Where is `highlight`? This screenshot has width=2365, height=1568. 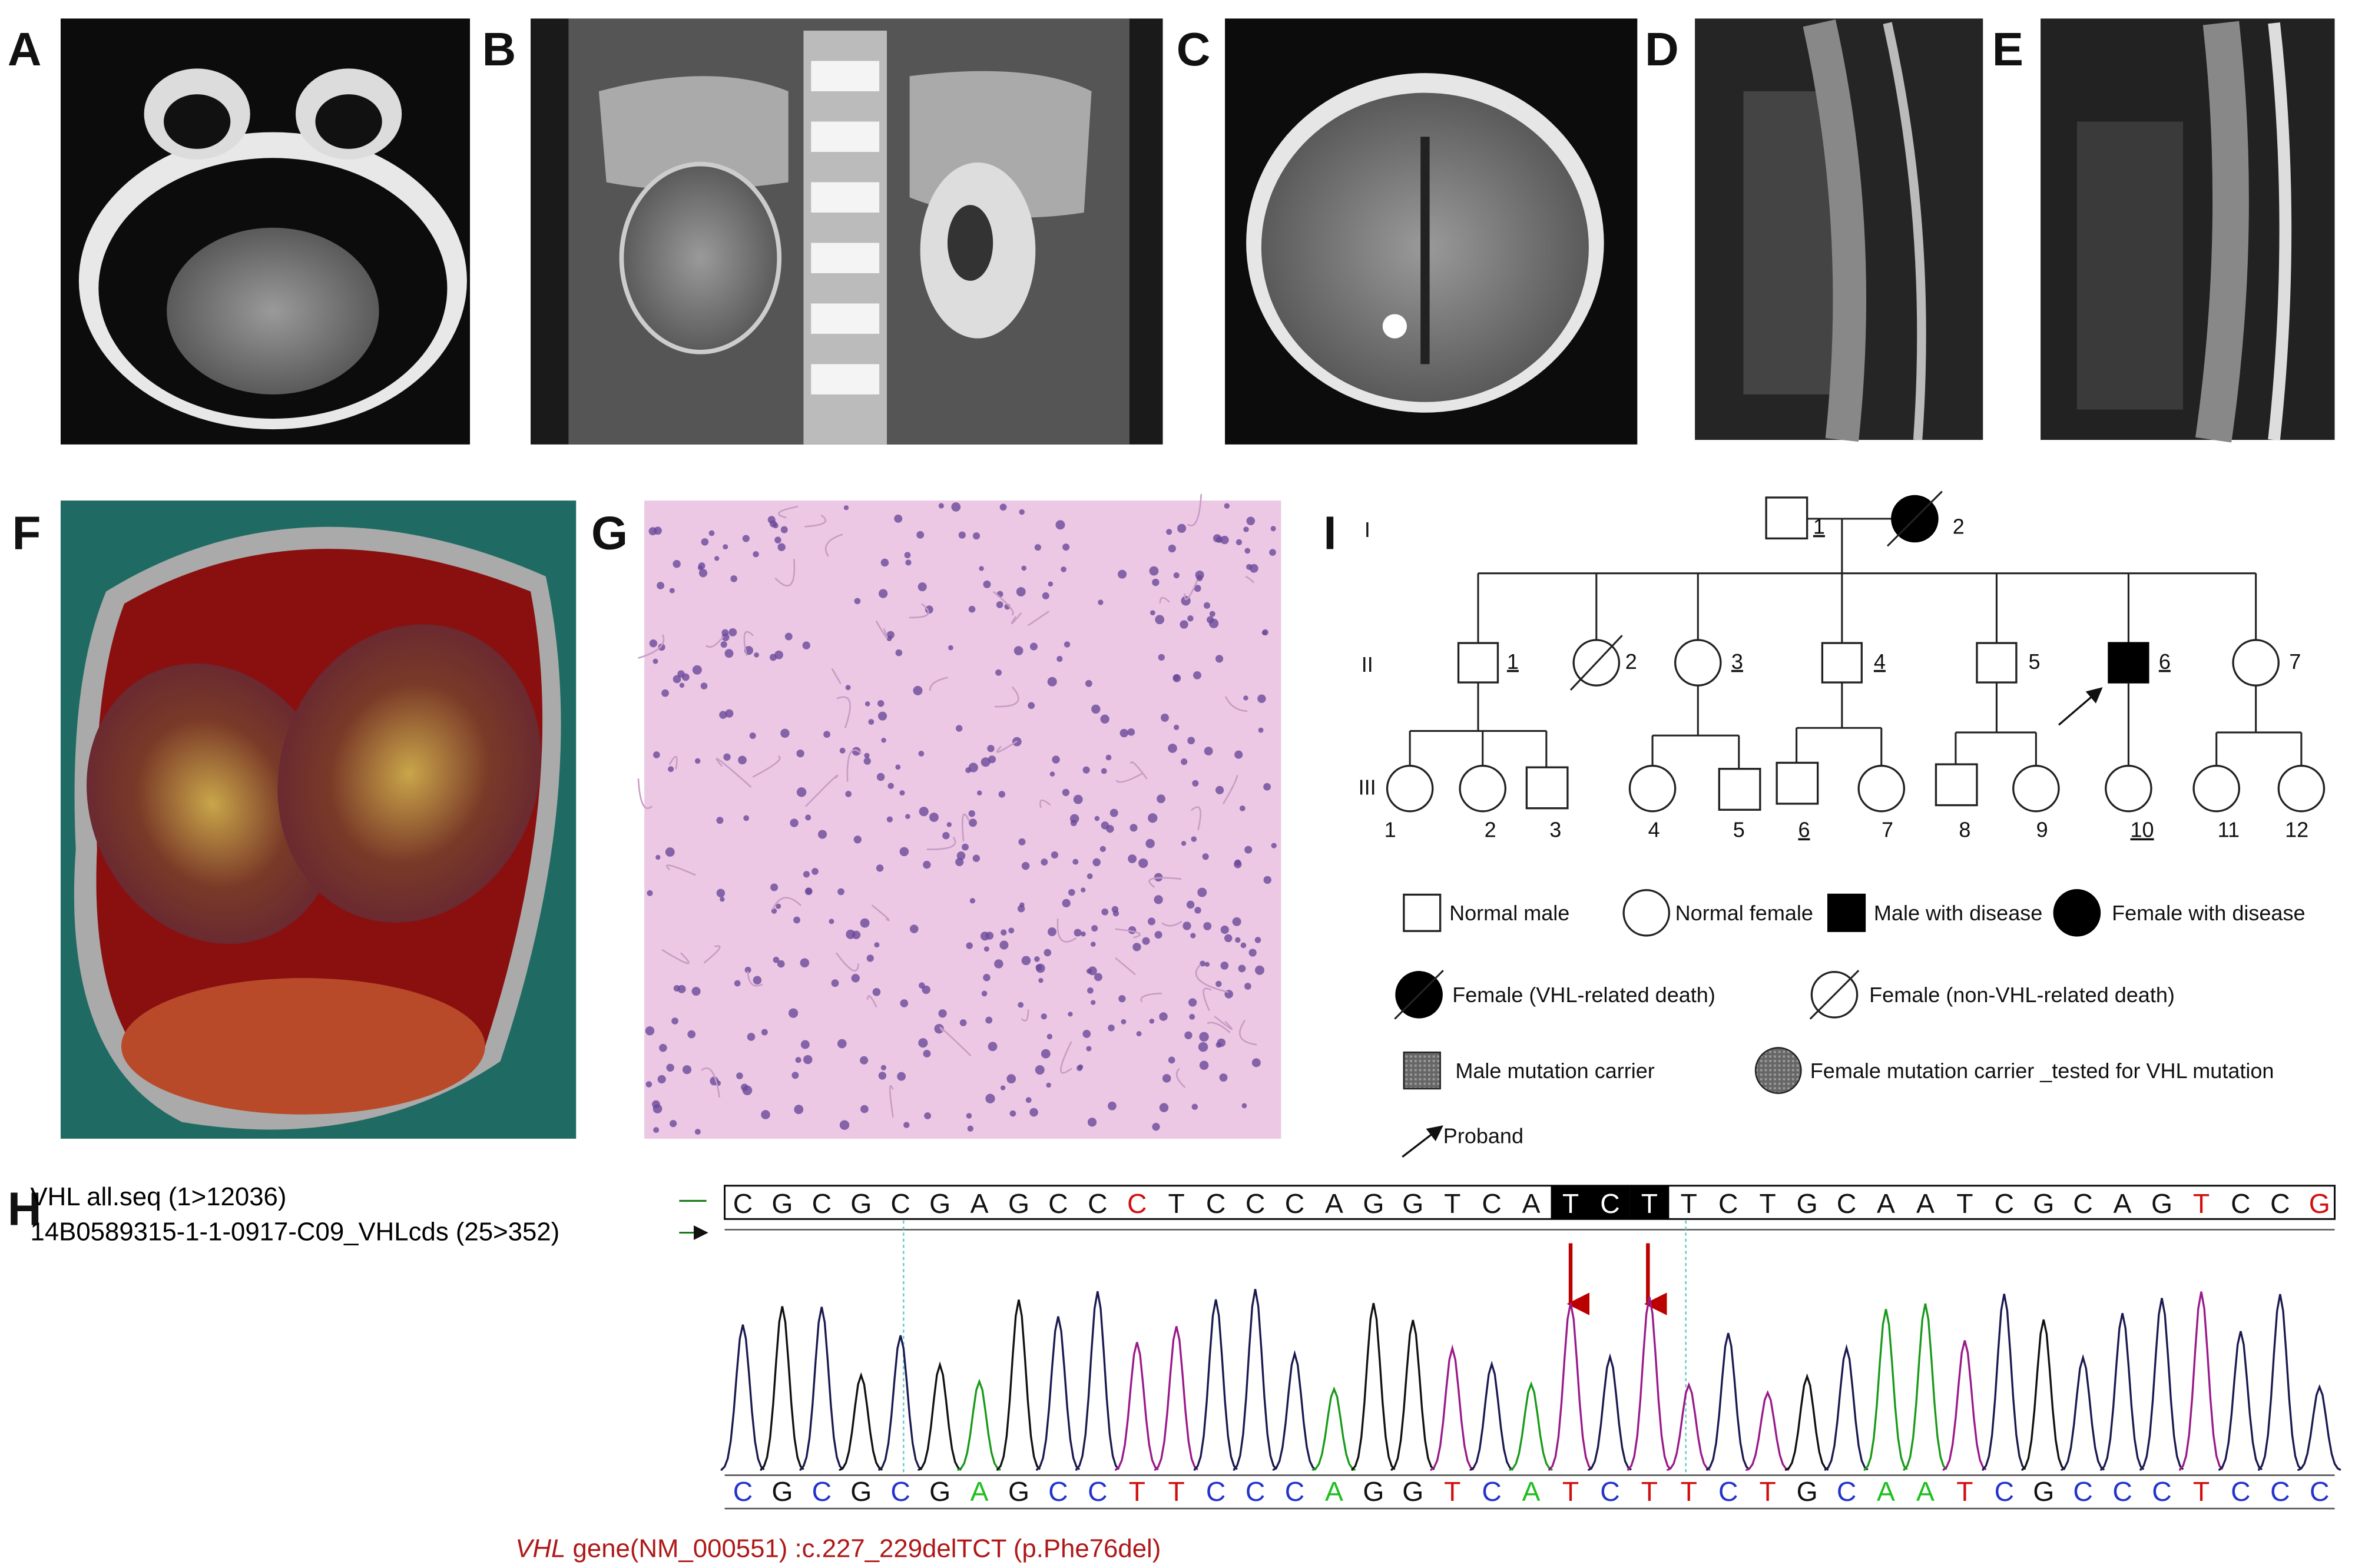 highlight is located at coordinates (1610, 1202).